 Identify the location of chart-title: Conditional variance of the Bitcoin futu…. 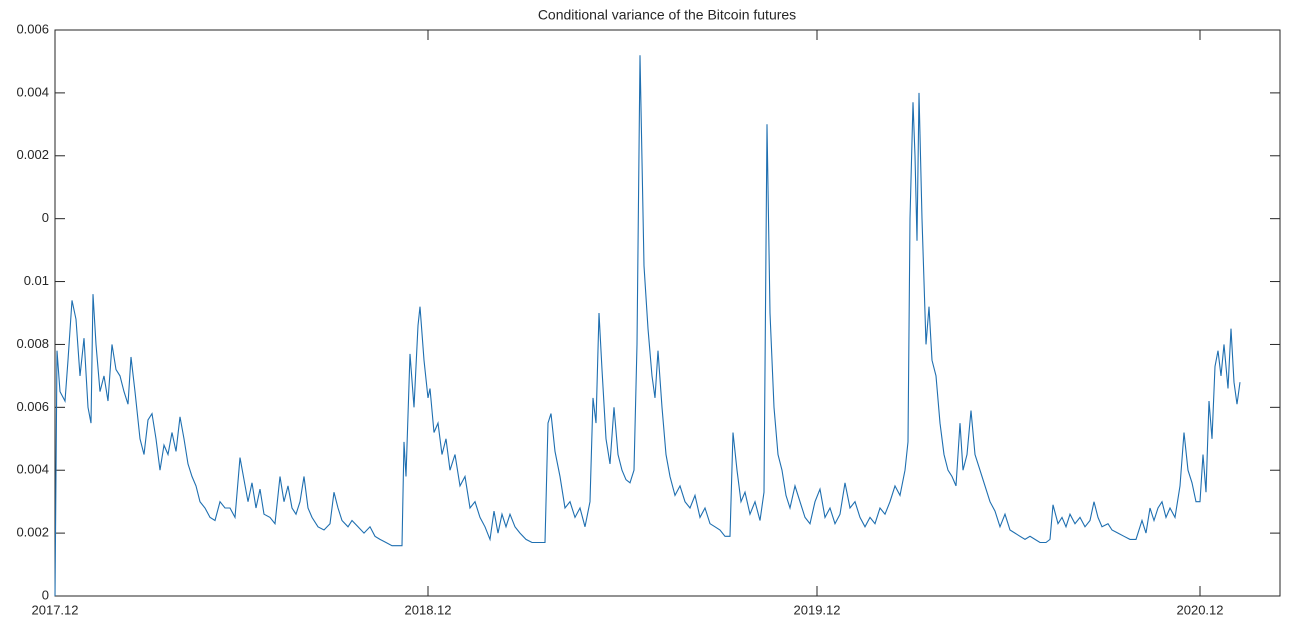
(667, 15).